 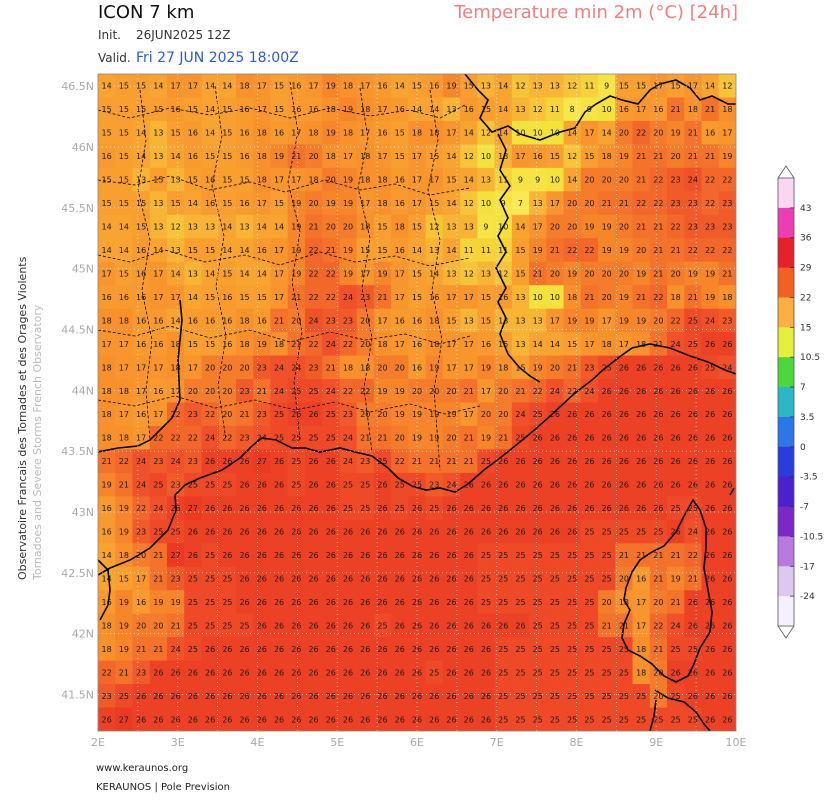 What do you see at coordinates (279, 320) in the screenshot?
I see `temperature-value: 21` at bounding box center [279, 320].